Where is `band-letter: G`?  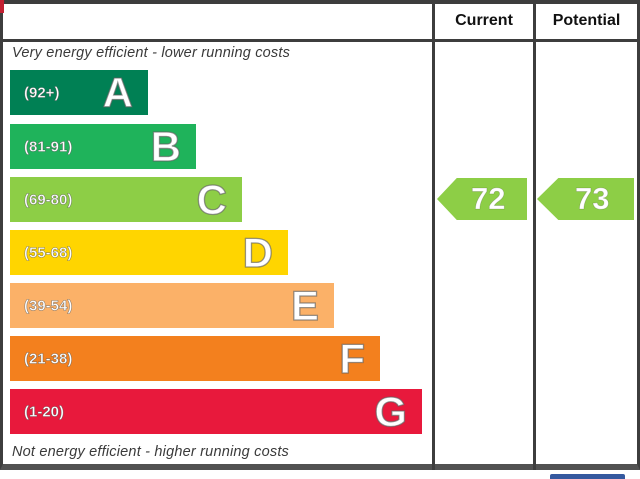 band-letter: G is located at coordinates (391, 411).